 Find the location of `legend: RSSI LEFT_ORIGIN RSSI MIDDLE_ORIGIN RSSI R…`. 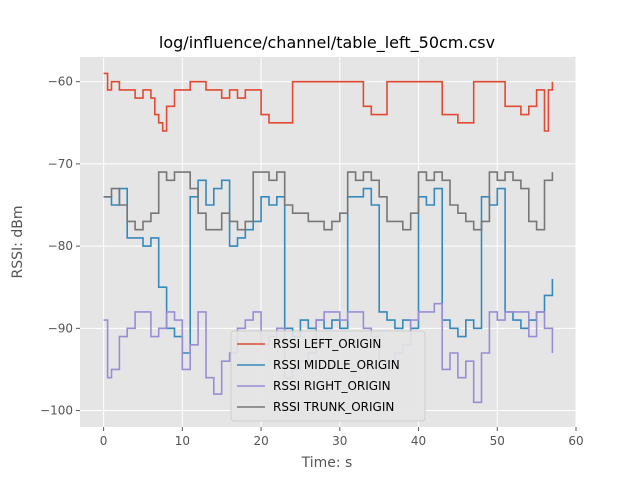

legend: RSSI LEFT_ORIGIN RSSI MIDDLE_ORIGIN RSSI R… is located at coordinates (328, 376).